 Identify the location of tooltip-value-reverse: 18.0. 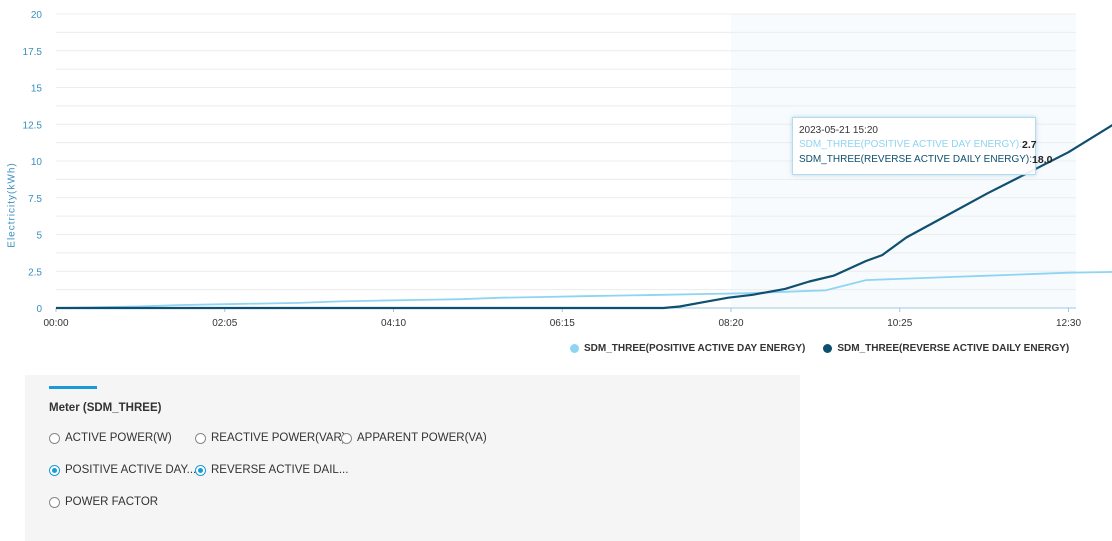
(1042, 160).